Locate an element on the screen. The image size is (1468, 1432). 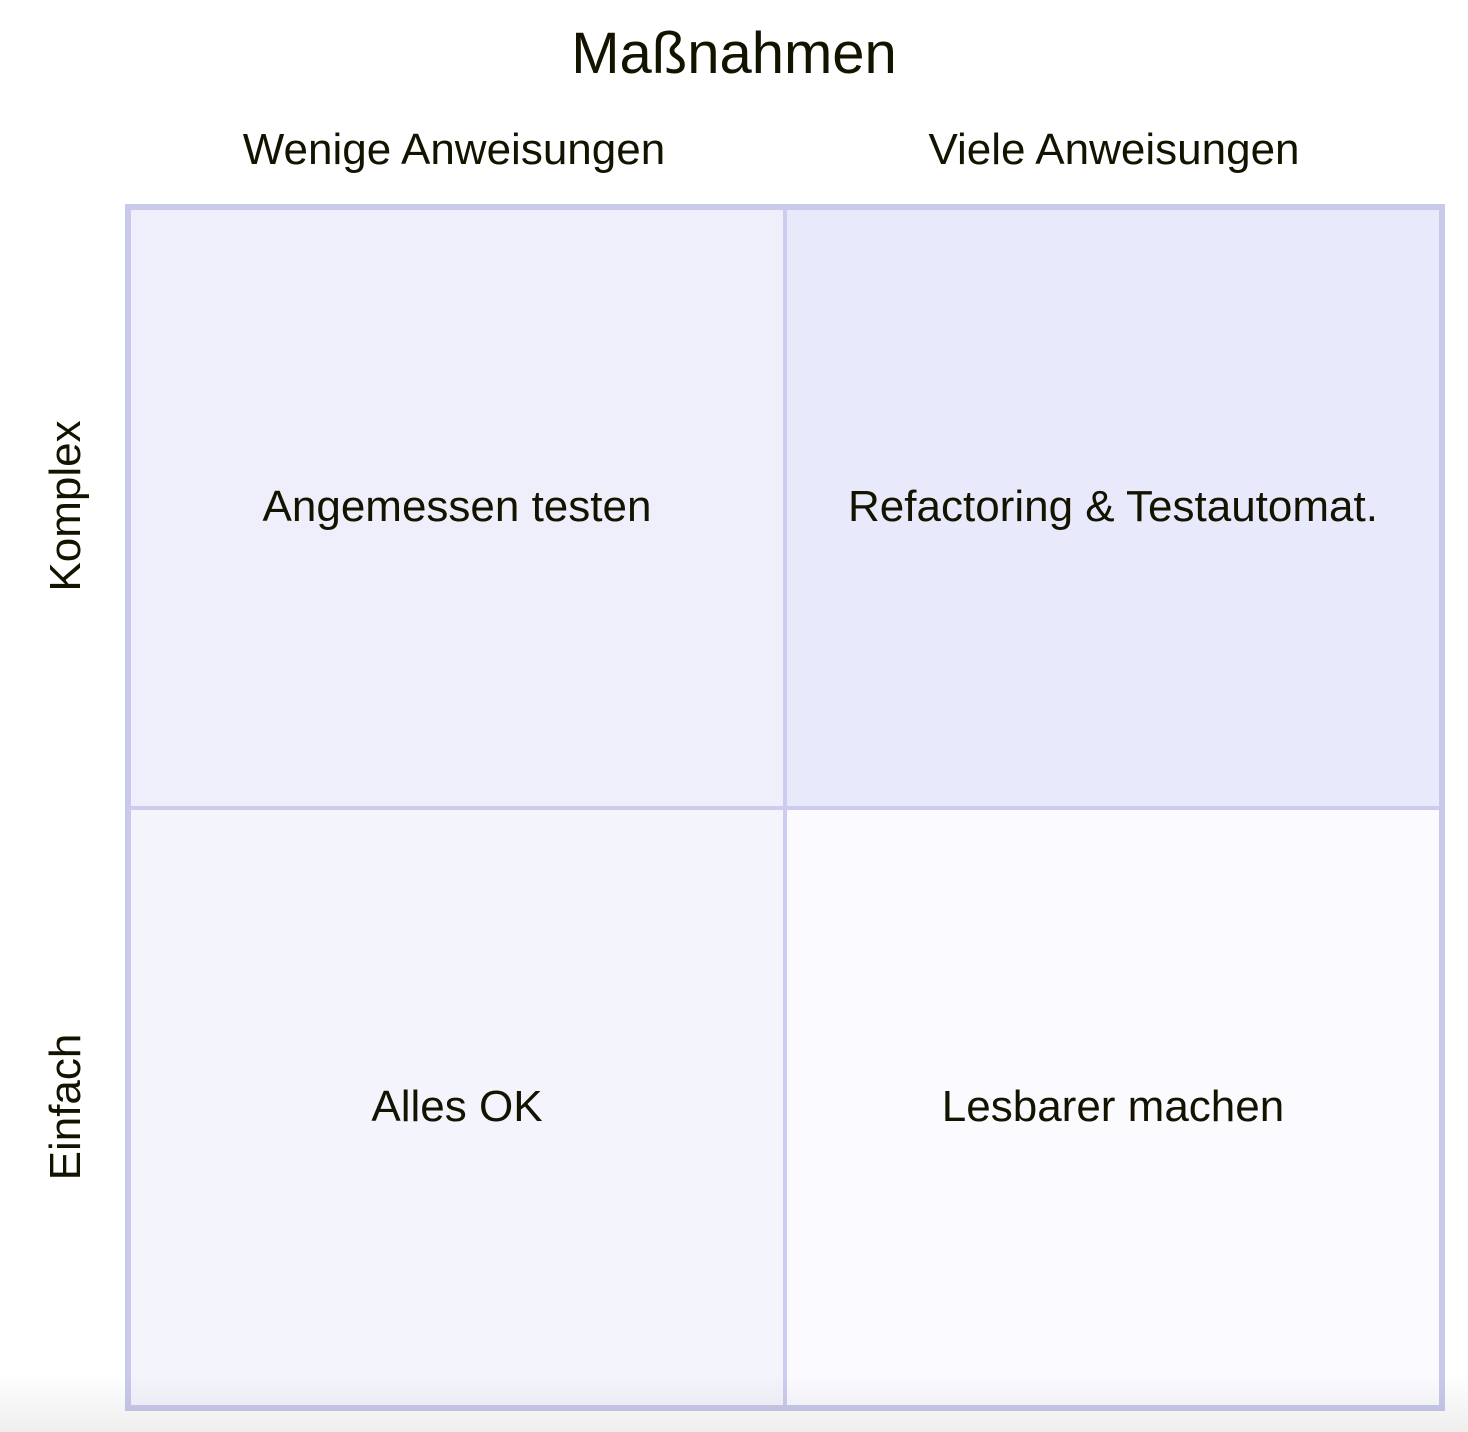
x-axis-label-right: Viele Anweisungen is located at coordinates (1114, 149).